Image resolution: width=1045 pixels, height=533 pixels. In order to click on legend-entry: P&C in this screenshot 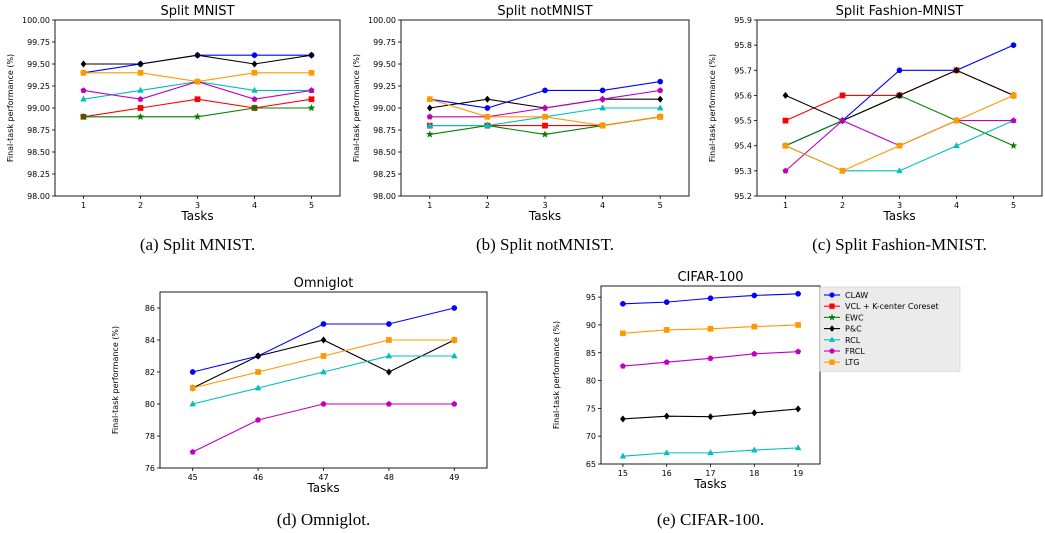, I will do `click(843, 329)`.